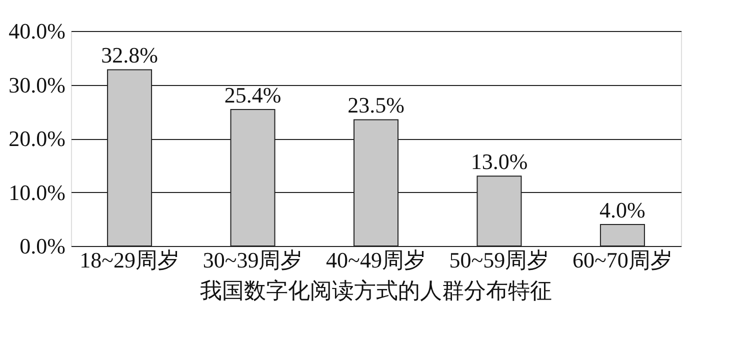 This screenshot has height=339, width=732. Describe the element at coordinates (253, 95) in the screenshot. I see `data-label: 25.4%` at that location.